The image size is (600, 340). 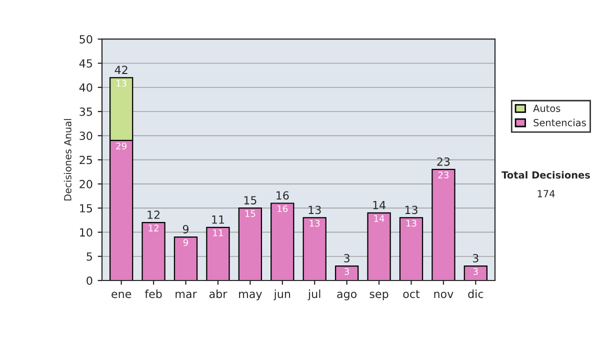 What do you see at coordinates (153, 228) in the screenshot?
I see `data-label: 12` at bounding box center [153, 228].